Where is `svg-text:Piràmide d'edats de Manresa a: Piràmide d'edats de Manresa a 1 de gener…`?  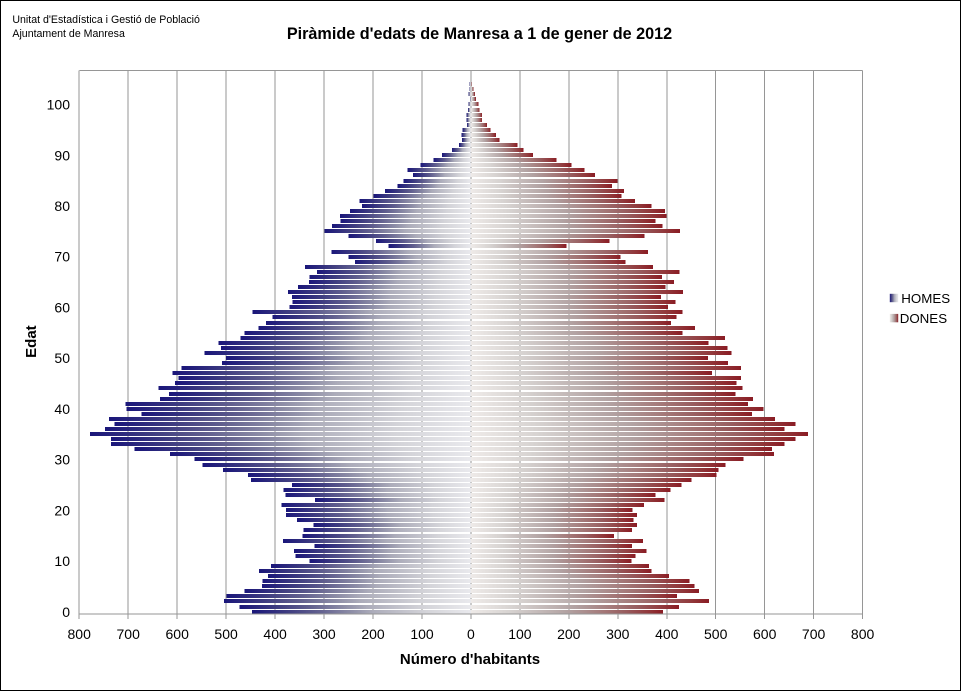
svg-text:Piràmide d'edats de Manresa a: Piràmide d'edats de Manresa a 1 de gener… is located at coordinates (479, 34).